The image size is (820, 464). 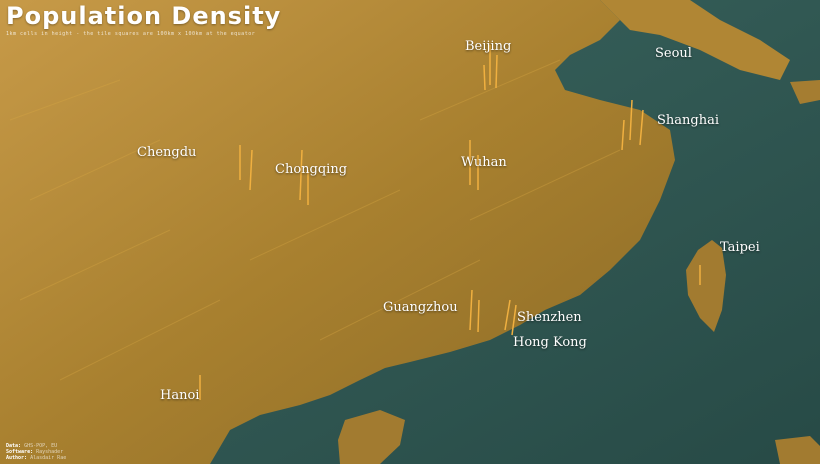 I want to click on city-label-hong-kong: Hong Kong, so click(x=550, y=342).